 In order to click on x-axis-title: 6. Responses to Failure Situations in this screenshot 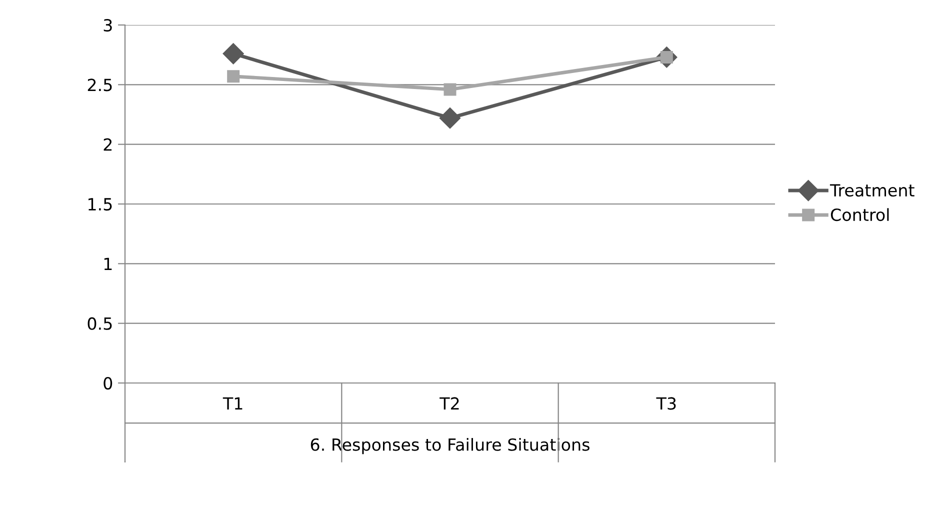, I will do `click(450, 446)`.